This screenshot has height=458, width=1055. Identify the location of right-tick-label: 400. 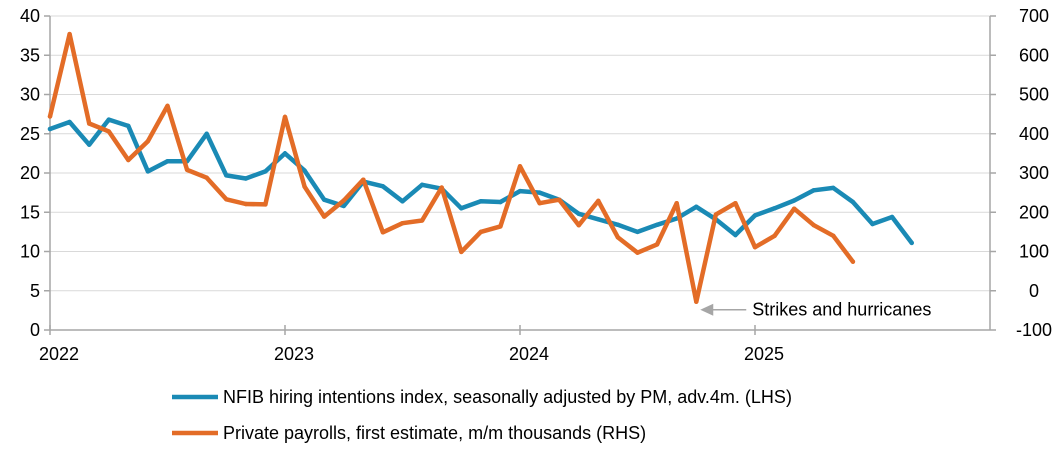
(1034, 134).